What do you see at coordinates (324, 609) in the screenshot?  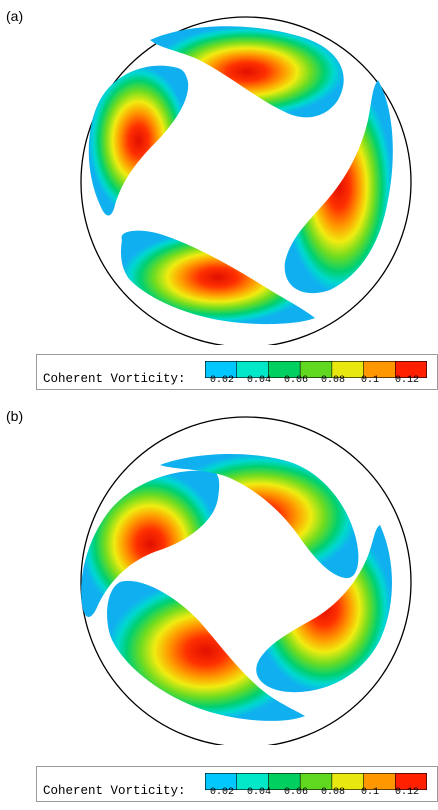 I see `vortex-right-b` at bounding box center [324, 609].